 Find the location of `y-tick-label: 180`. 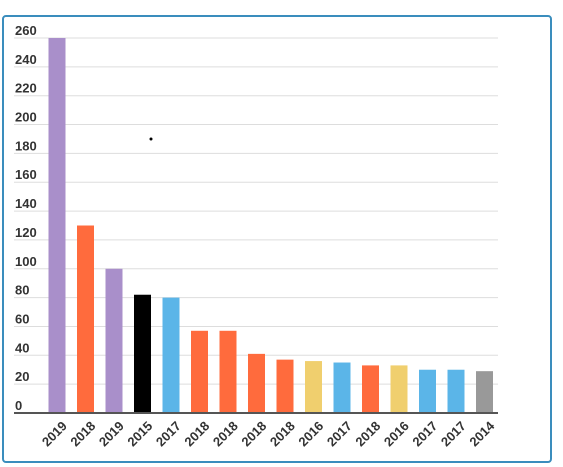

y-tick-label: 180 is located at coordinates (26, 145).